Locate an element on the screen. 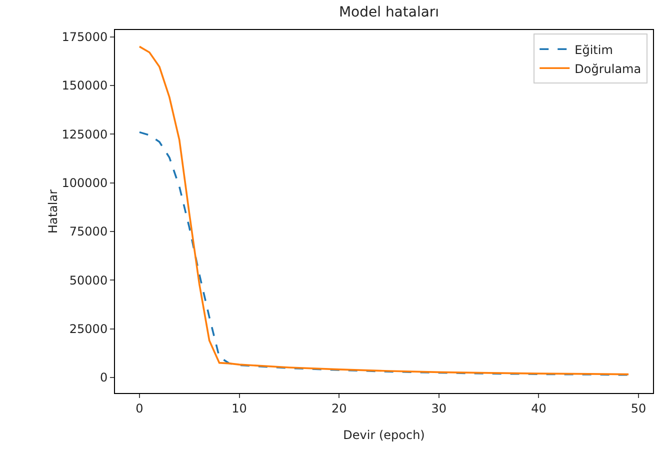  x-tick-label: 40 is located at coordinates (538, 408).